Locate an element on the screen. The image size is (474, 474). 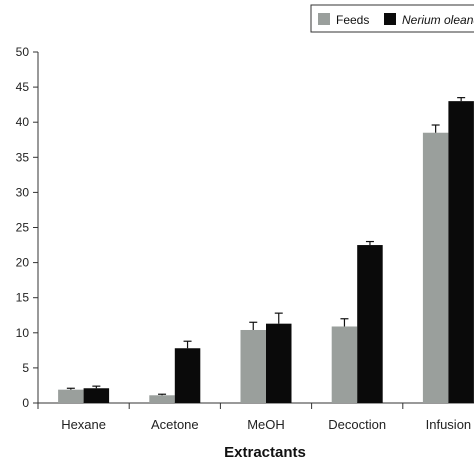
y-tick-label: 50 is located at coordinates (23, 52).